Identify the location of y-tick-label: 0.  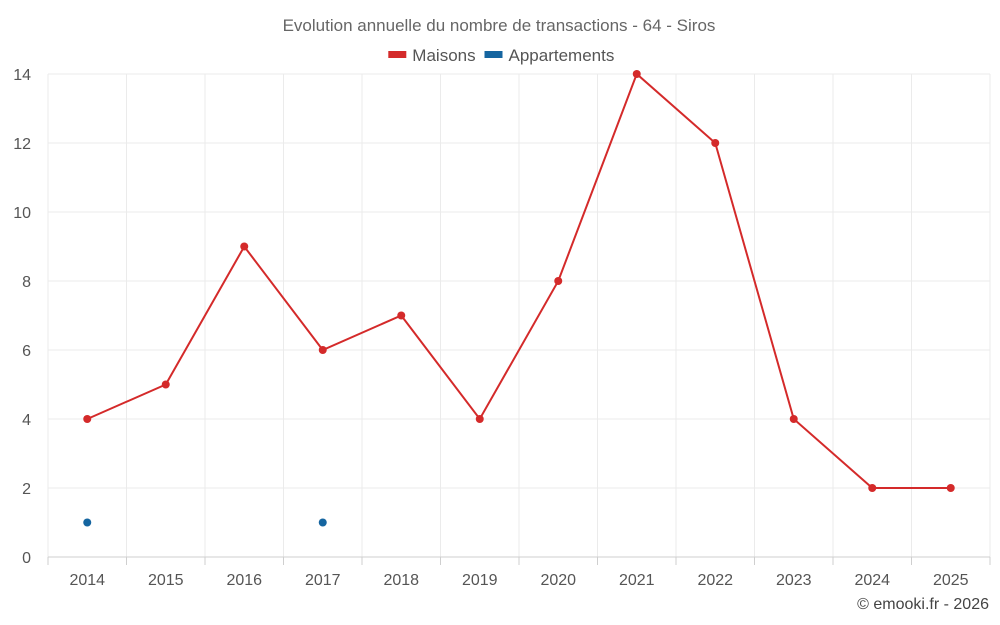
(26, 558).